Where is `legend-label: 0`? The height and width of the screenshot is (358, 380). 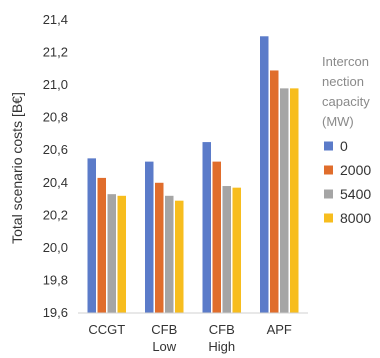 legend-label: 0 is located at coordinates (344, 146).